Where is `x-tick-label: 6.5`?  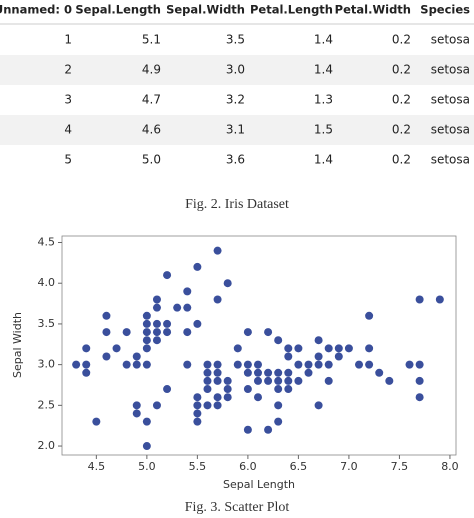
x-tick-label: 6.5 is located at coordinates (299, 466).